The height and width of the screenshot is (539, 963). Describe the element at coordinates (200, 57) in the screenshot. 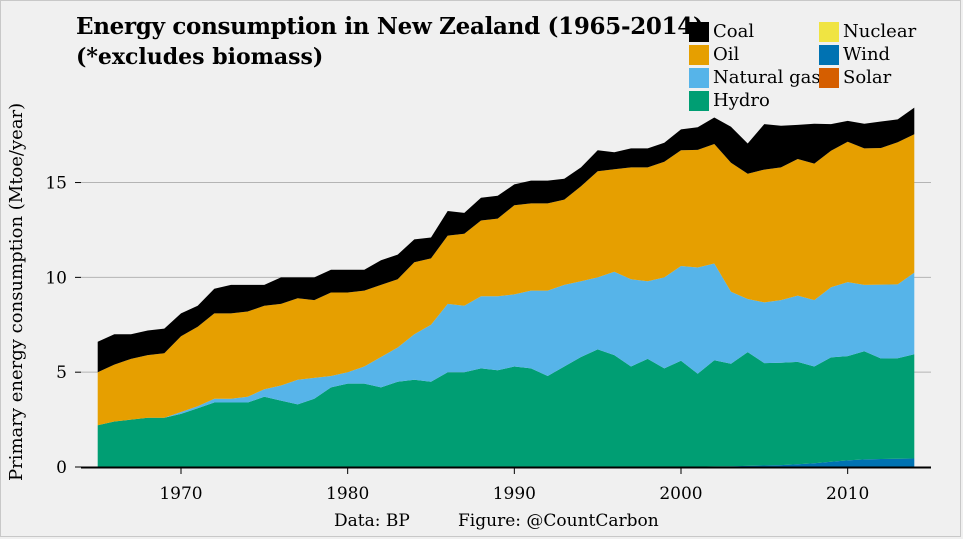

I see `chart-subtitle: (*excludes biomass)` at that location.